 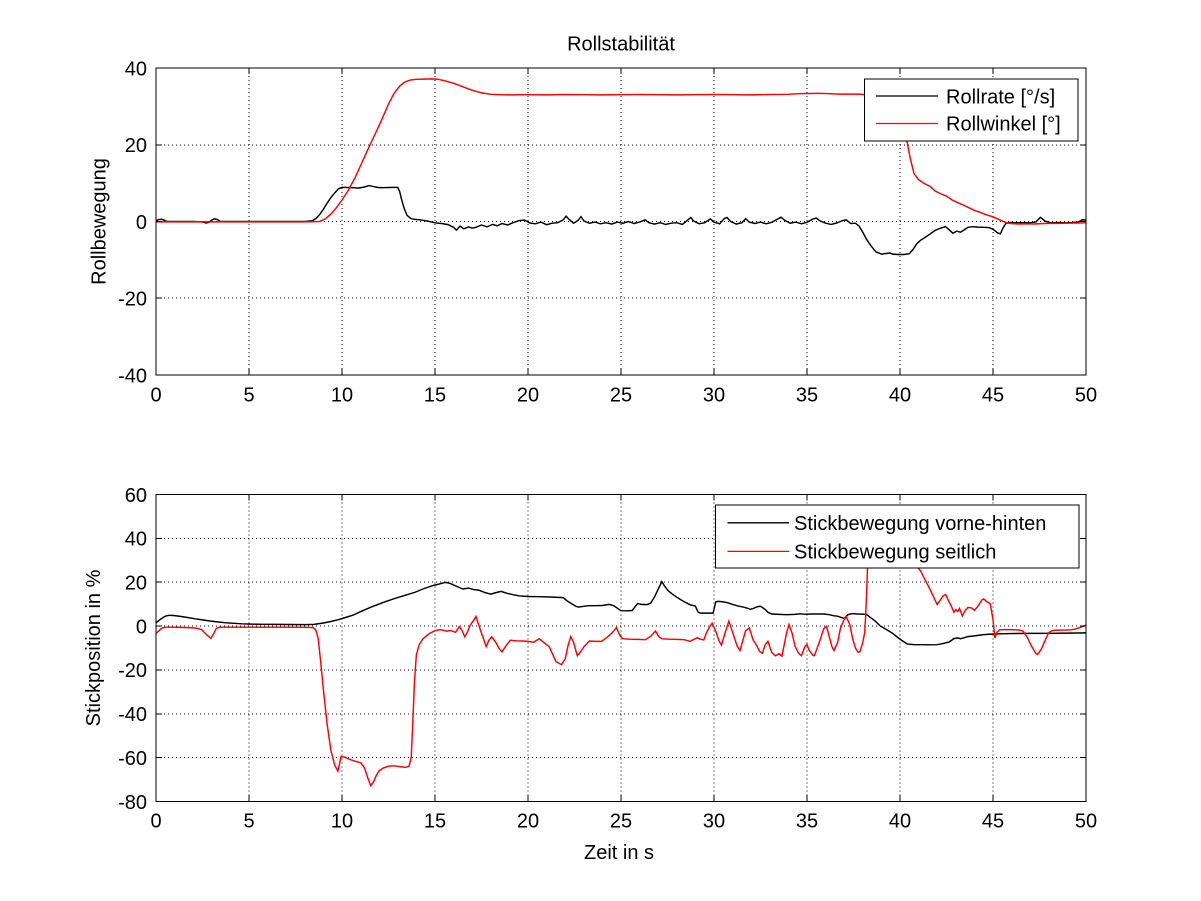 I want to click on svg-text: Rollbewegung, so click(x=100, y=221).